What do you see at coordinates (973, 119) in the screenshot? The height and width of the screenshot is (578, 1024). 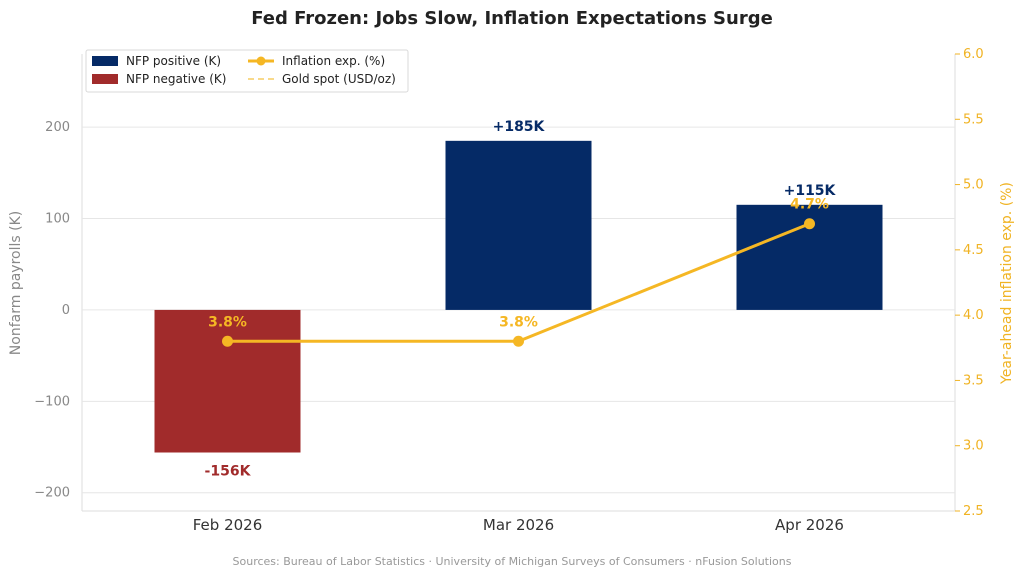 I see `y2-tick-label: 5.5` at bounding box center [973, 119].